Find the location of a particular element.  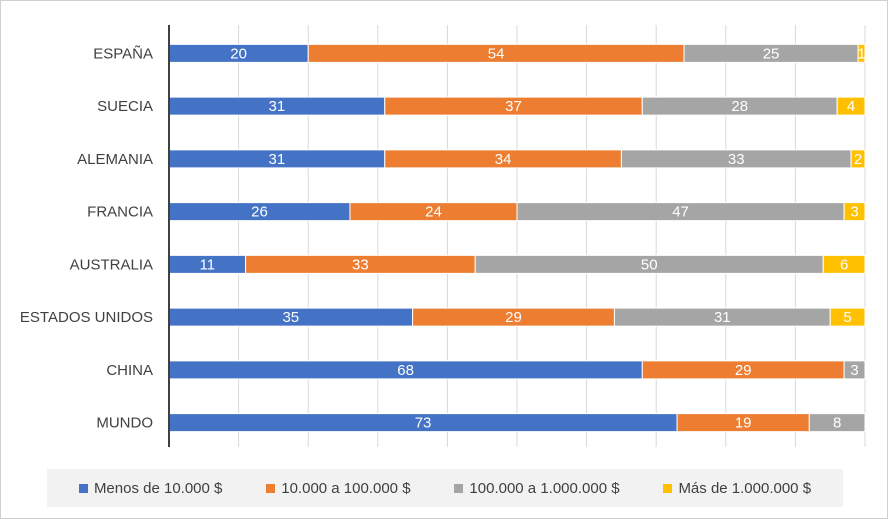

category-label: ESPAÑA is located at coordinates (123, 53).